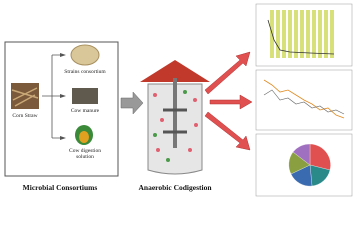 This screenshot has width=357, height=240. I want to click on microbes, so click(175, 126).